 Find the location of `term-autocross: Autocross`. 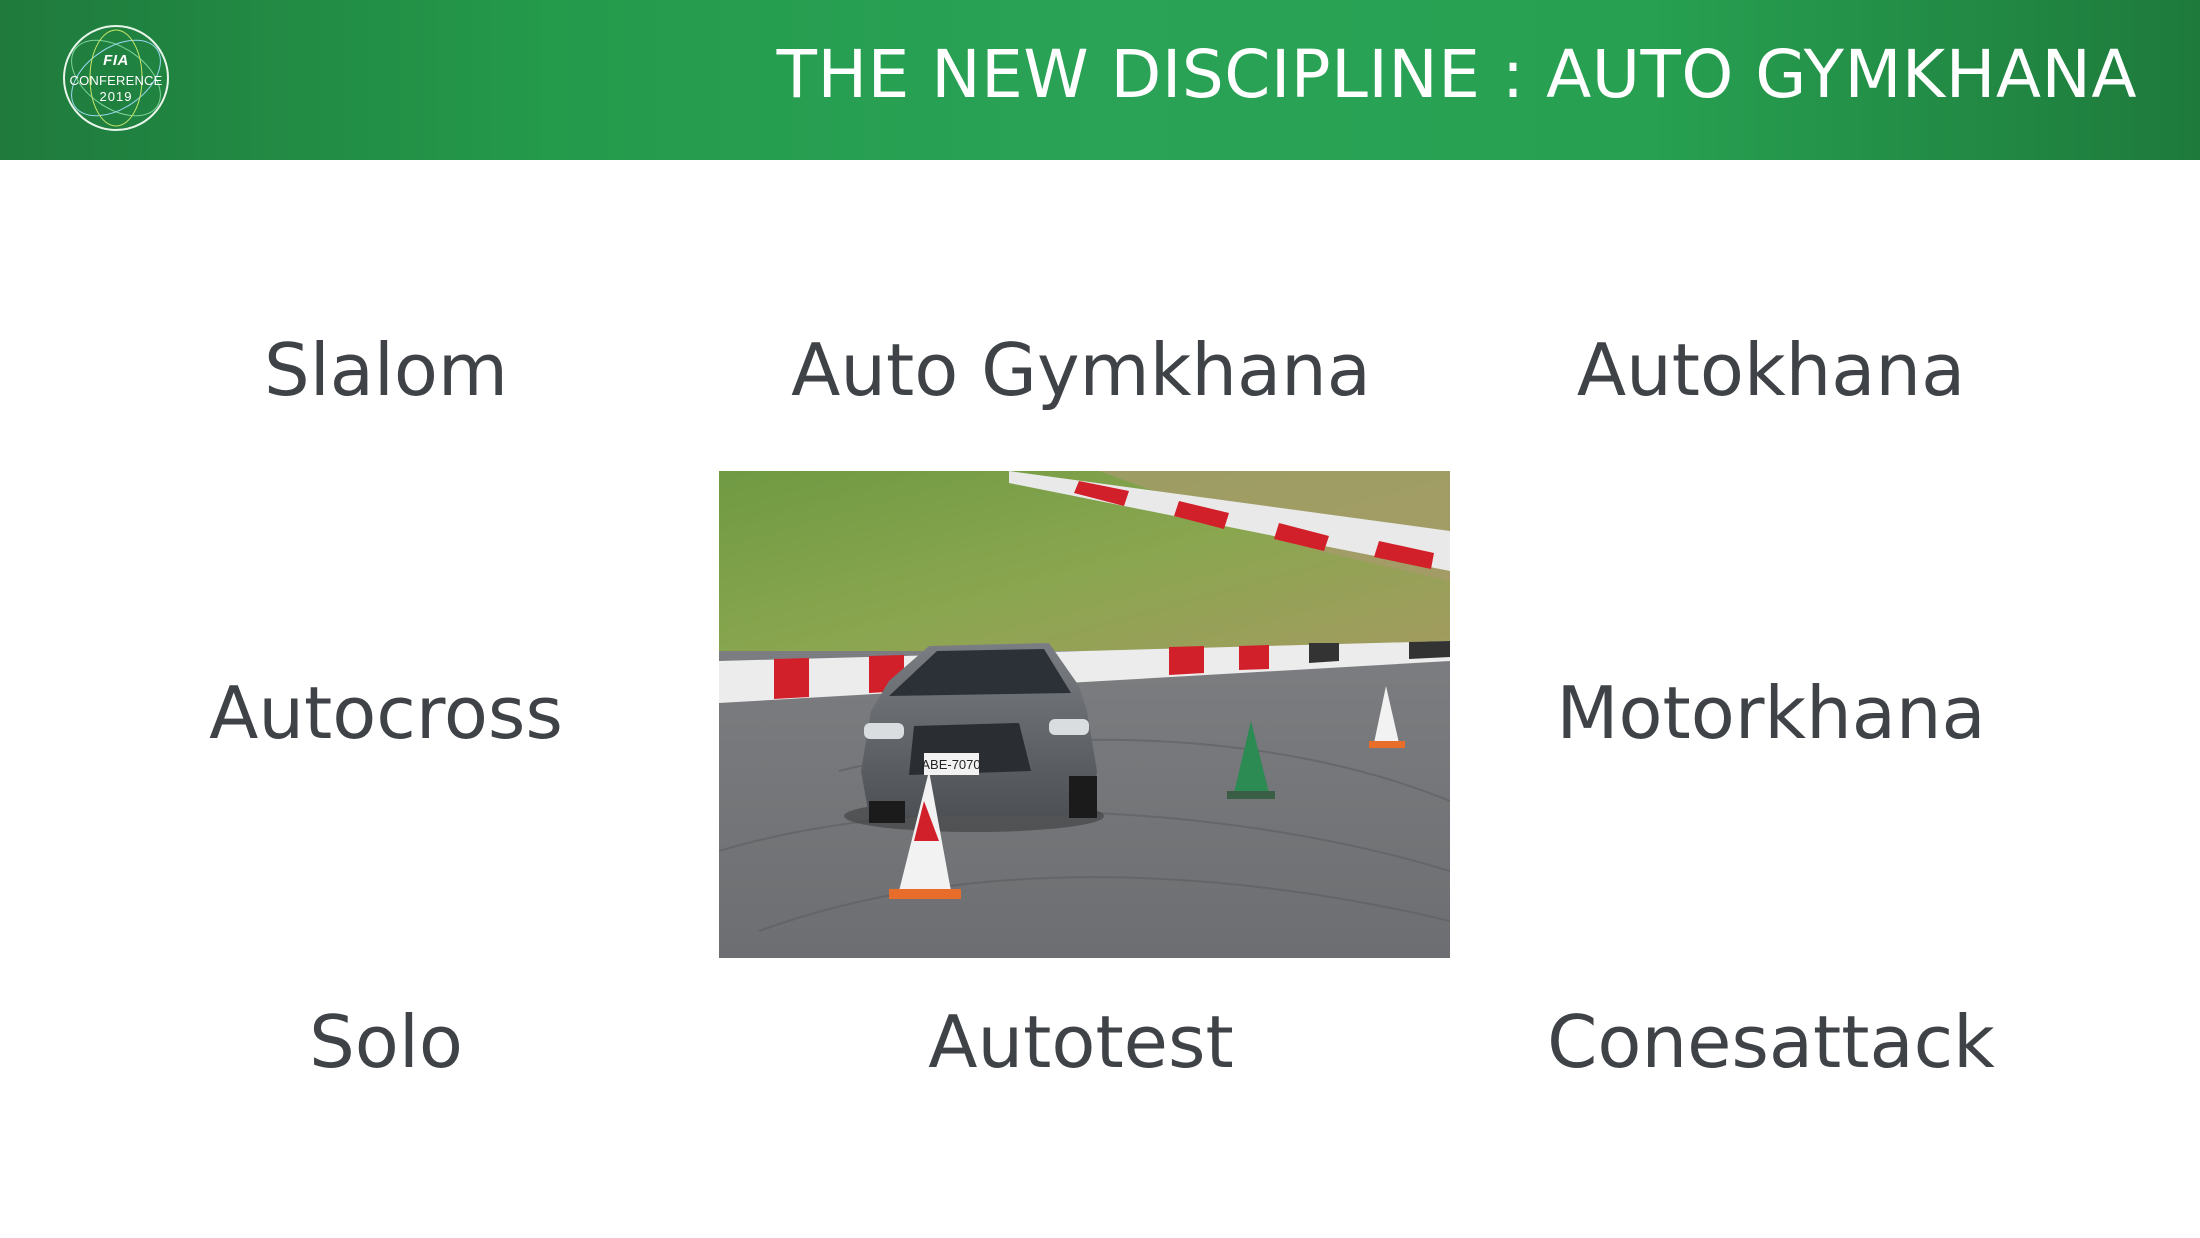

term-autocross: Autocross is located at coordinates (386, 713).